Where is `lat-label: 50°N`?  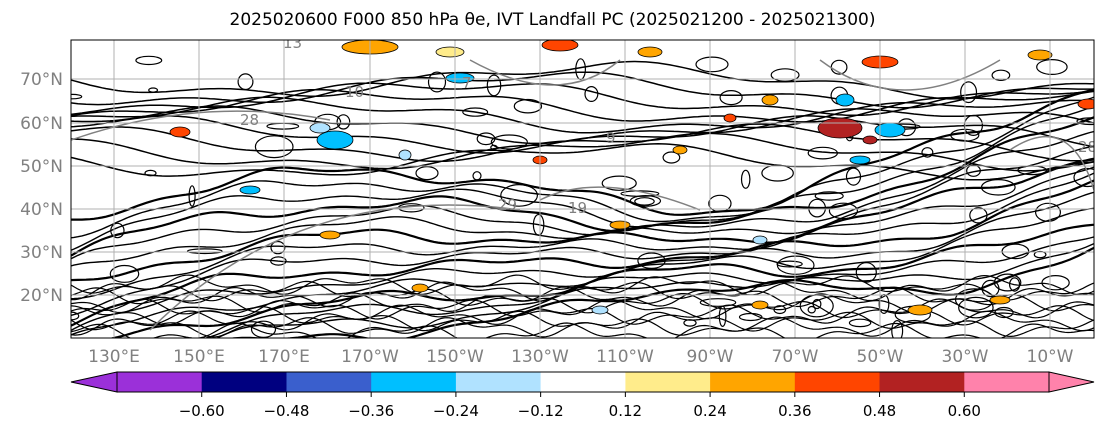
lat-label: 50°N is located at coordinates (41, 167).